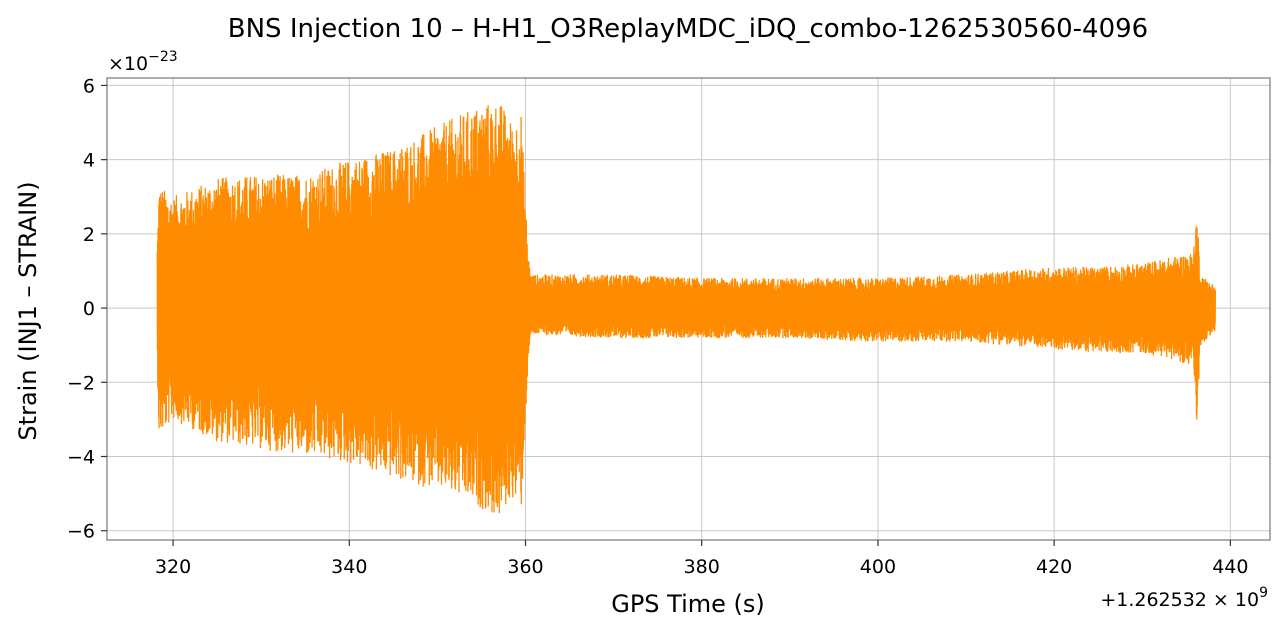 This screenshot has height=633, width=1284. Describe the element at coordinates (173, 567) in the screenshot. I see `x-tick-label: 320` at that location.